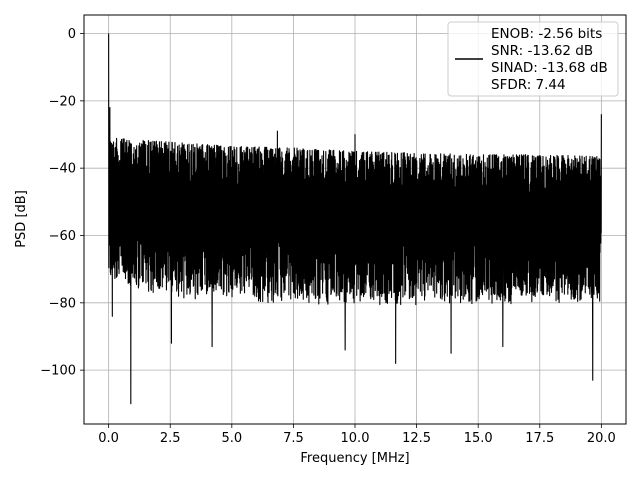 The width and height of the screenshot is (640, 480). What do you see at coordinates (231, 438) in the screenshot?
I see `x-tick-label: 5.0` at bounding box center [231, 438].